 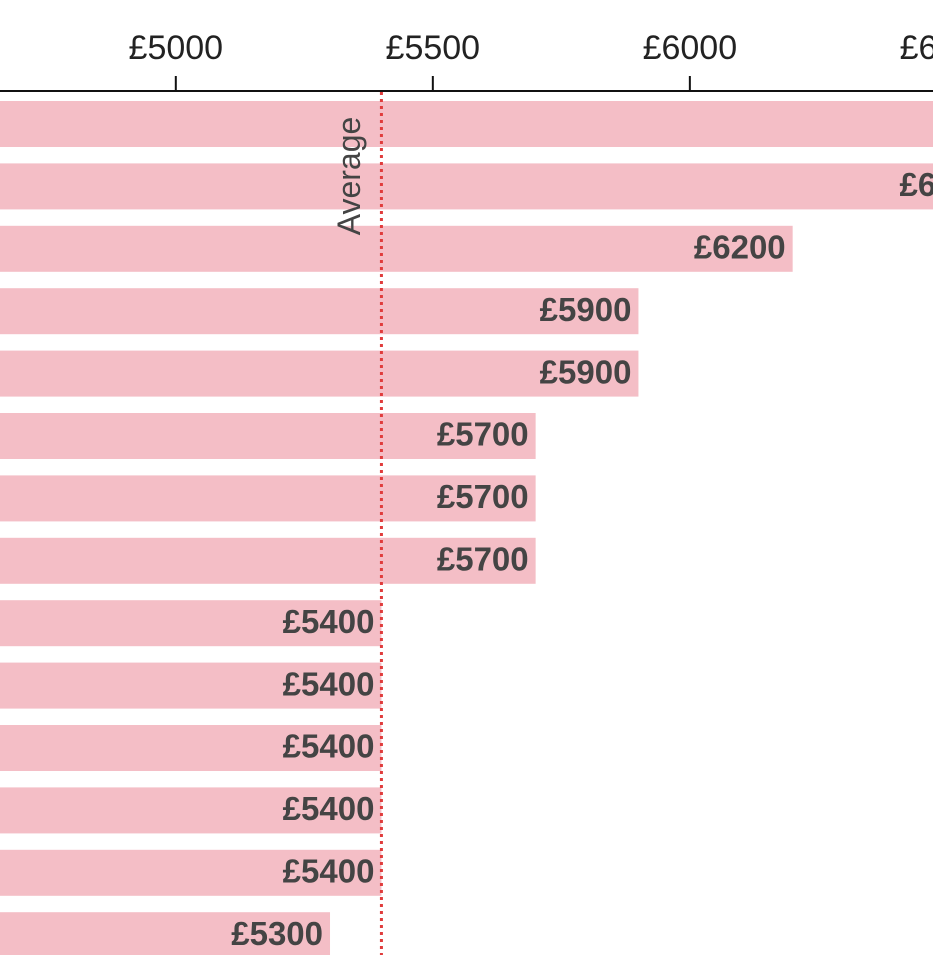 I want to click on value-label: £6600, so click(x=916, y=184).